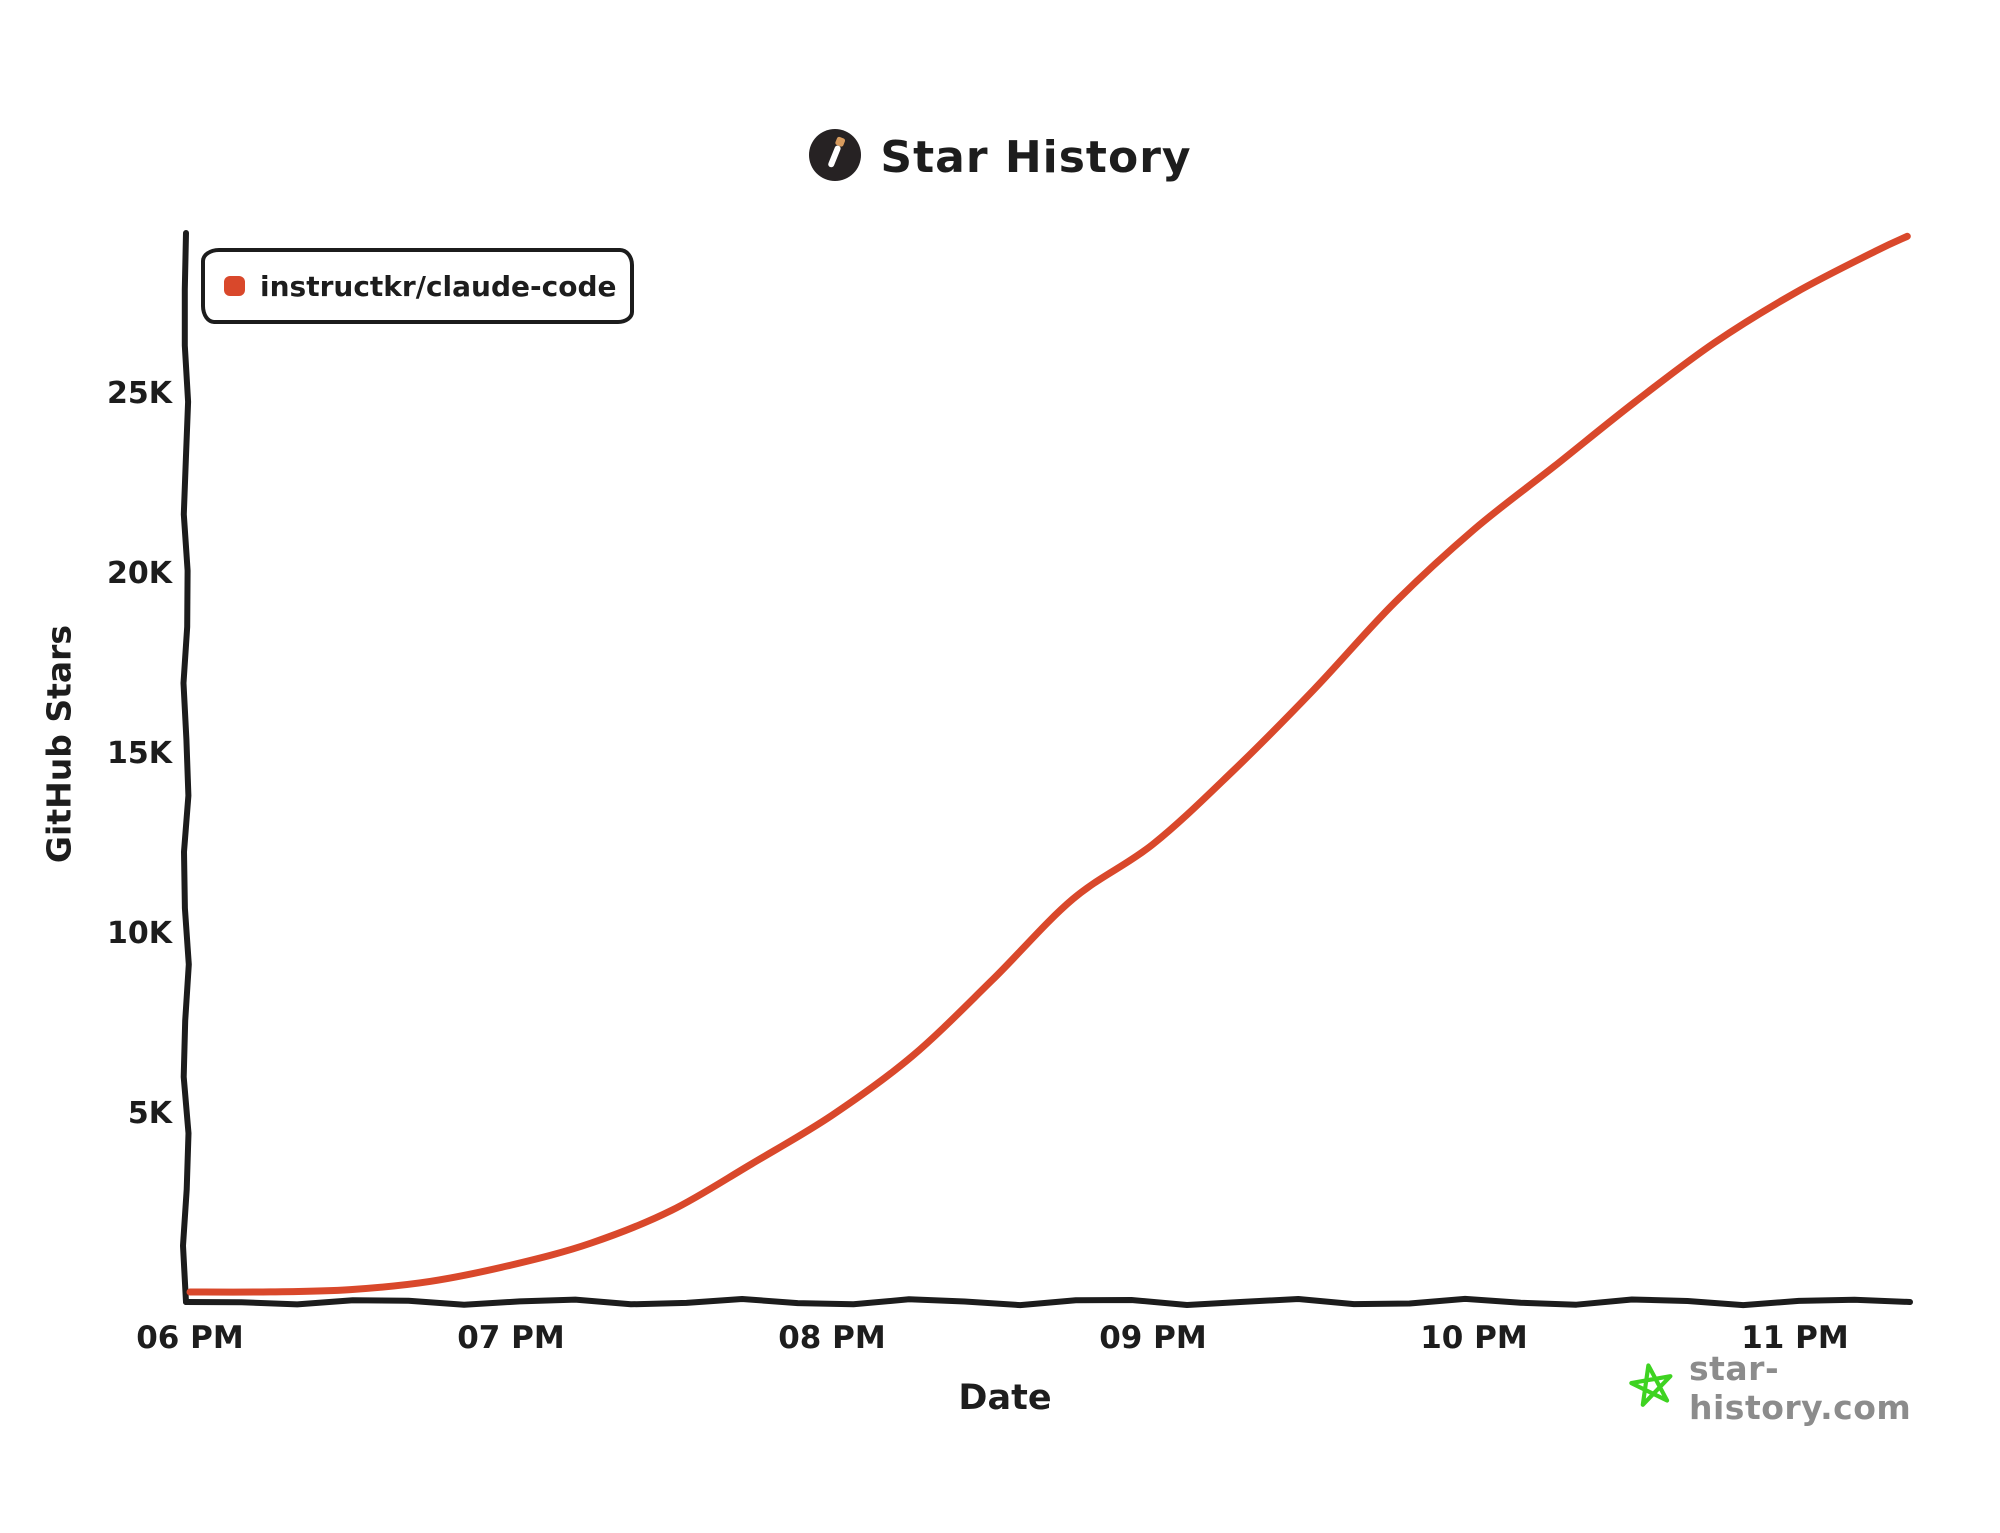 The width and height of the screenshot is (2000, 1533). I want to click on green-star-icon, so click(1652, 1388).